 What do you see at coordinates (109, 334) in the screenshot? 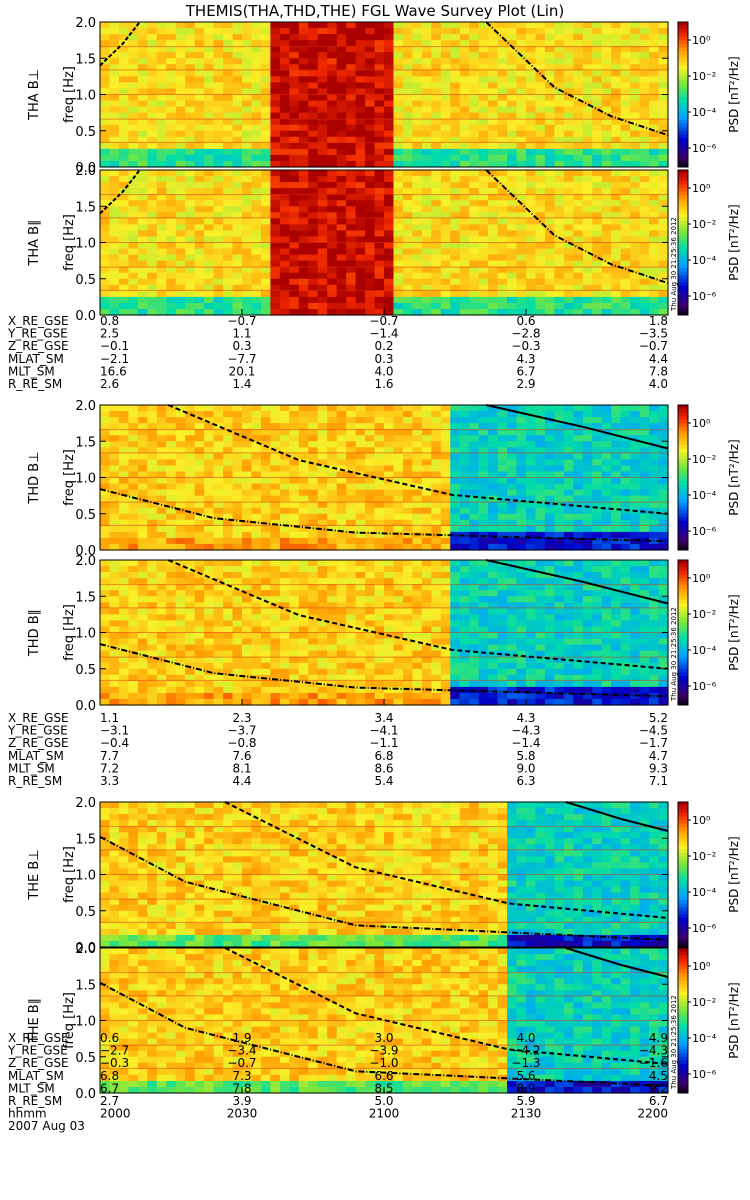
I see `ephemeris-value: 2.5` at bounding box center [109, 334].